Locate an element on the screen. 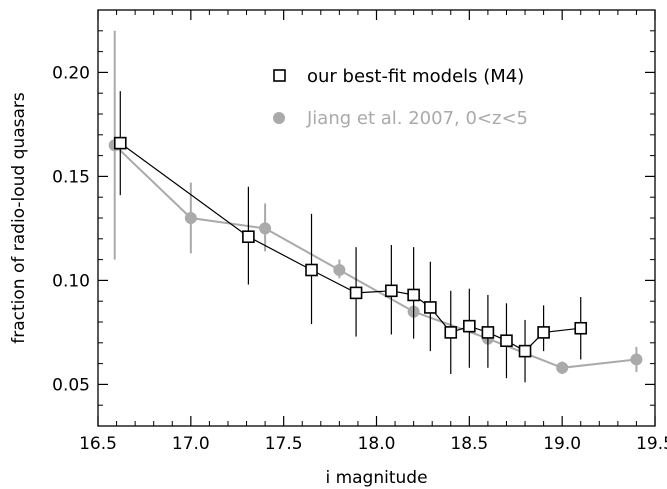 This screenshot has width=667, height=489. y-tick-label: 0.15 is located at coordinates (71, 177).